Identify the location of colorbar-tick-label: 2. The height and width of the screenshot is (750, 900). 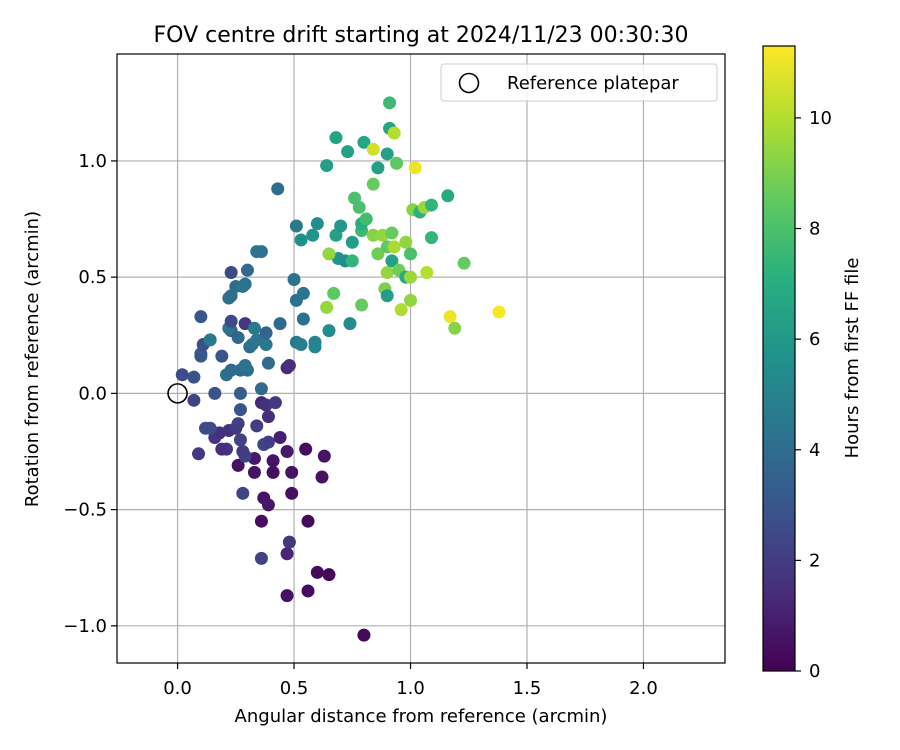
(814, 560).